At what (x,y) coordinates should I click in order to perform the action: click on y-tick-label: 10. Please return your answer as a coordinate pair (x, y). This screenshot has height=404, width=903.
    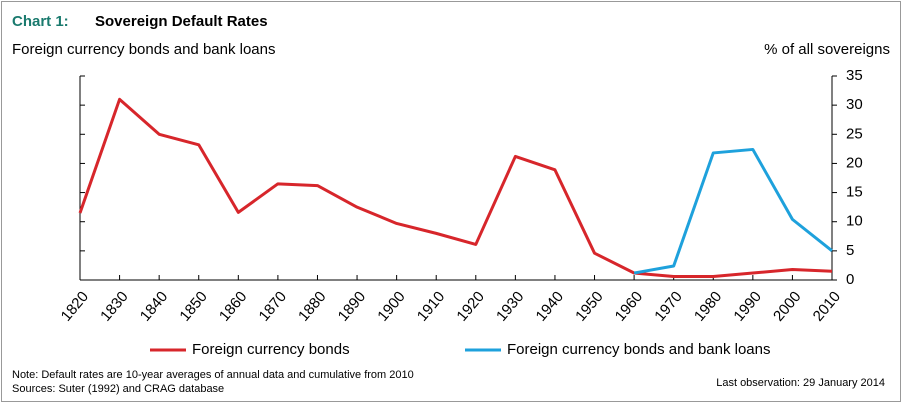
    Looking at the image, I should click on (854, 221).